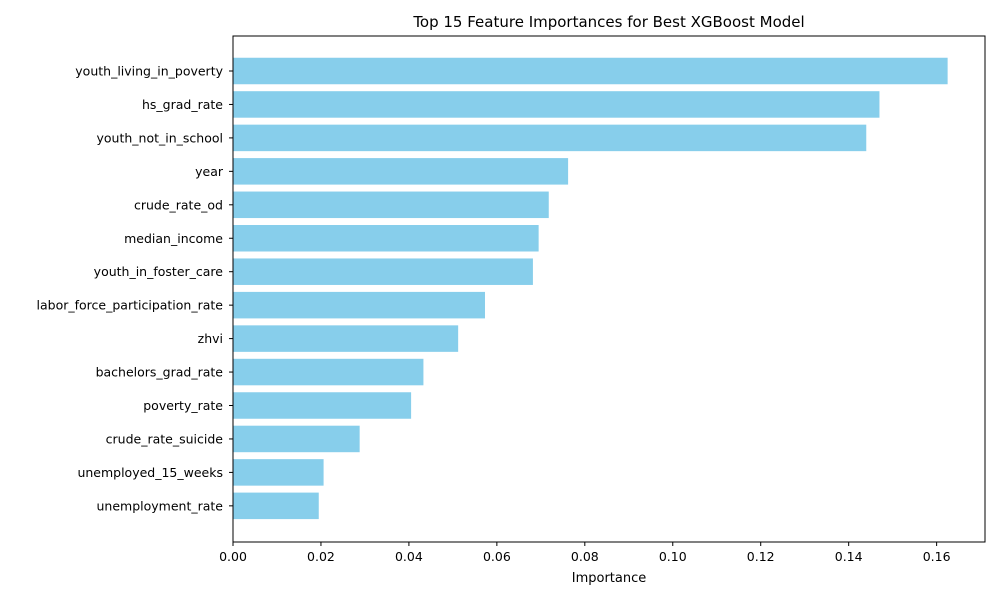  Describe the element at coordinates (178, 204) in the screenshot. I see `y-tick-label: crude_rate_od` at that location.